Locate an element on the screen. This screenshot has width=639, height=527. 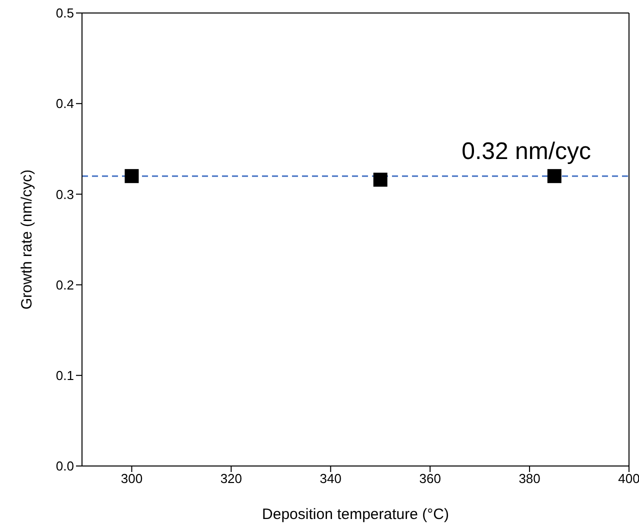
y-tick-label: 0.0 is located at coordinates (65, 466).